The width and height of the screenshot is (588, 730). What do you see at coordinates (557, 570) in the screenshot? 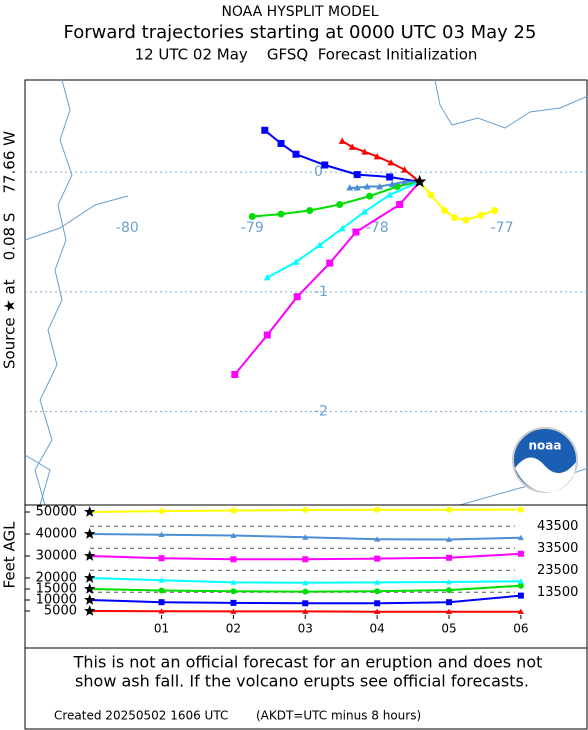
I see `ref-label: 23500` at bounding box center [557, 570].